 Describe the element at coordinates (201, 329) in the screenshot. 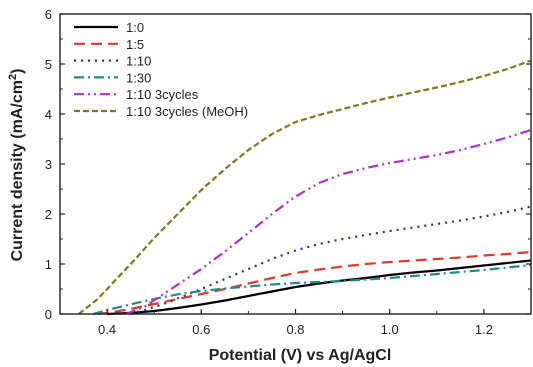

I see `x-tick-label: 0.6` at that location.